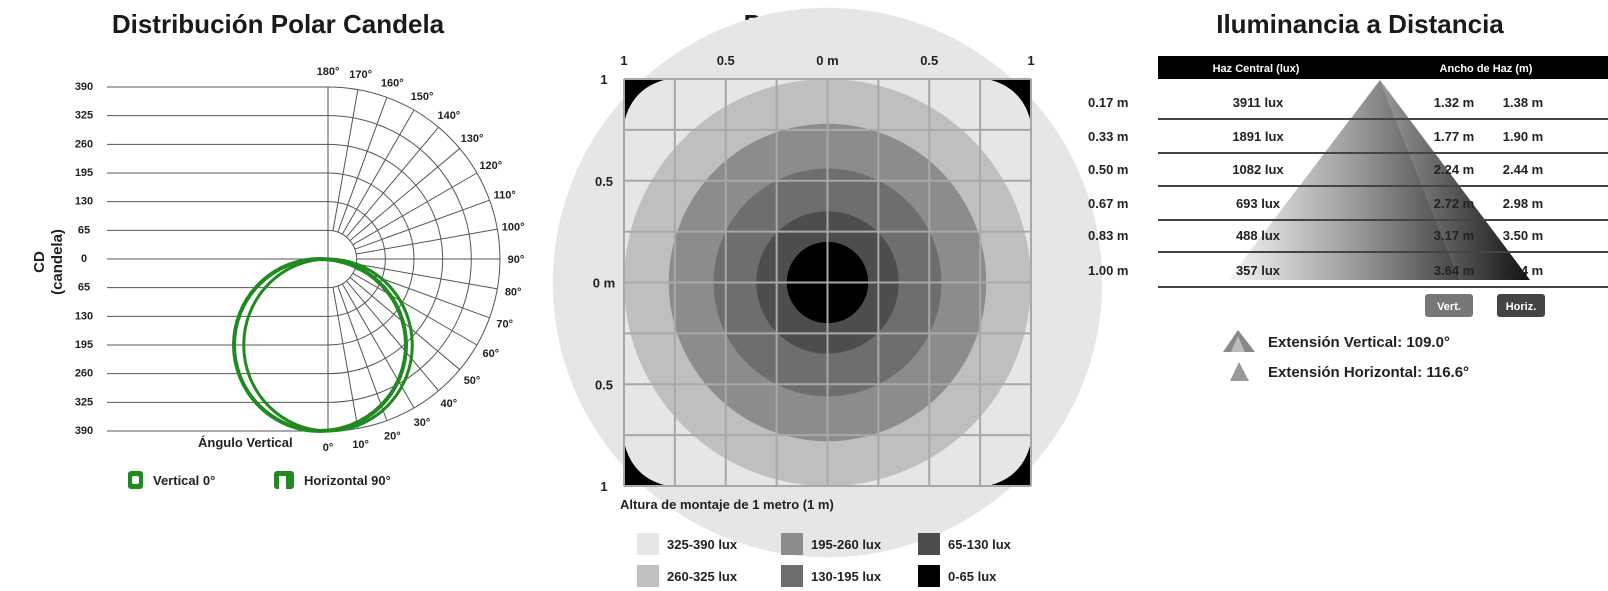 The height and width of the screenshot is (591, 1608). I want to click on row-horiz-width: 1.90 m, so click(1523, 136).